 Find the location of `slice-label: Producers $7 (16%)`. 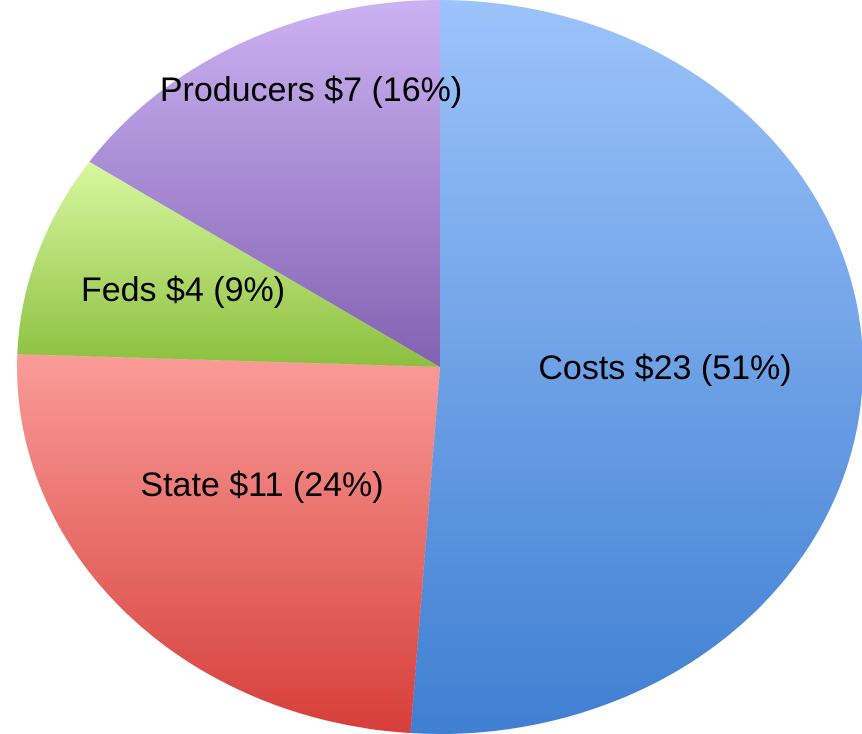

slice-label: Producers $7 (16%) is located at coordinates (311, 90).